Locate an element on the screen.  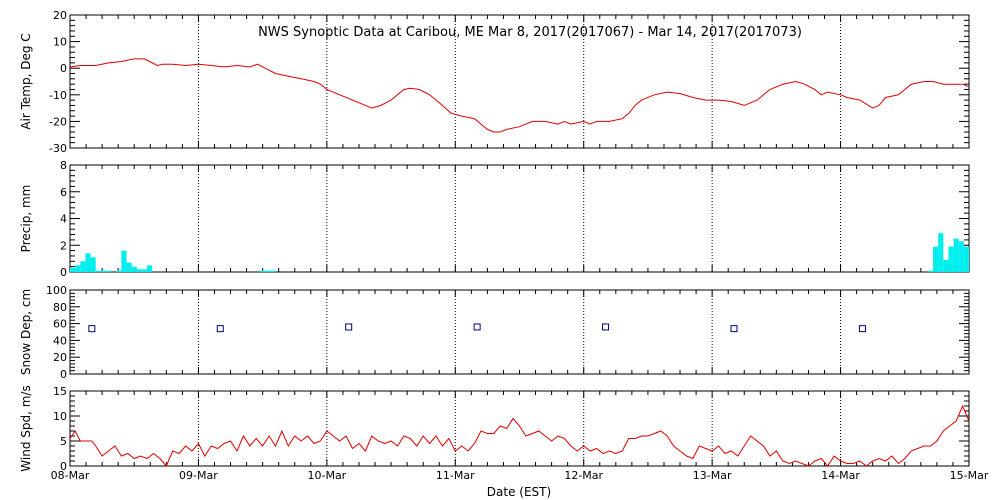
y-tick-label: 60 is located at coordinates (60, 324).